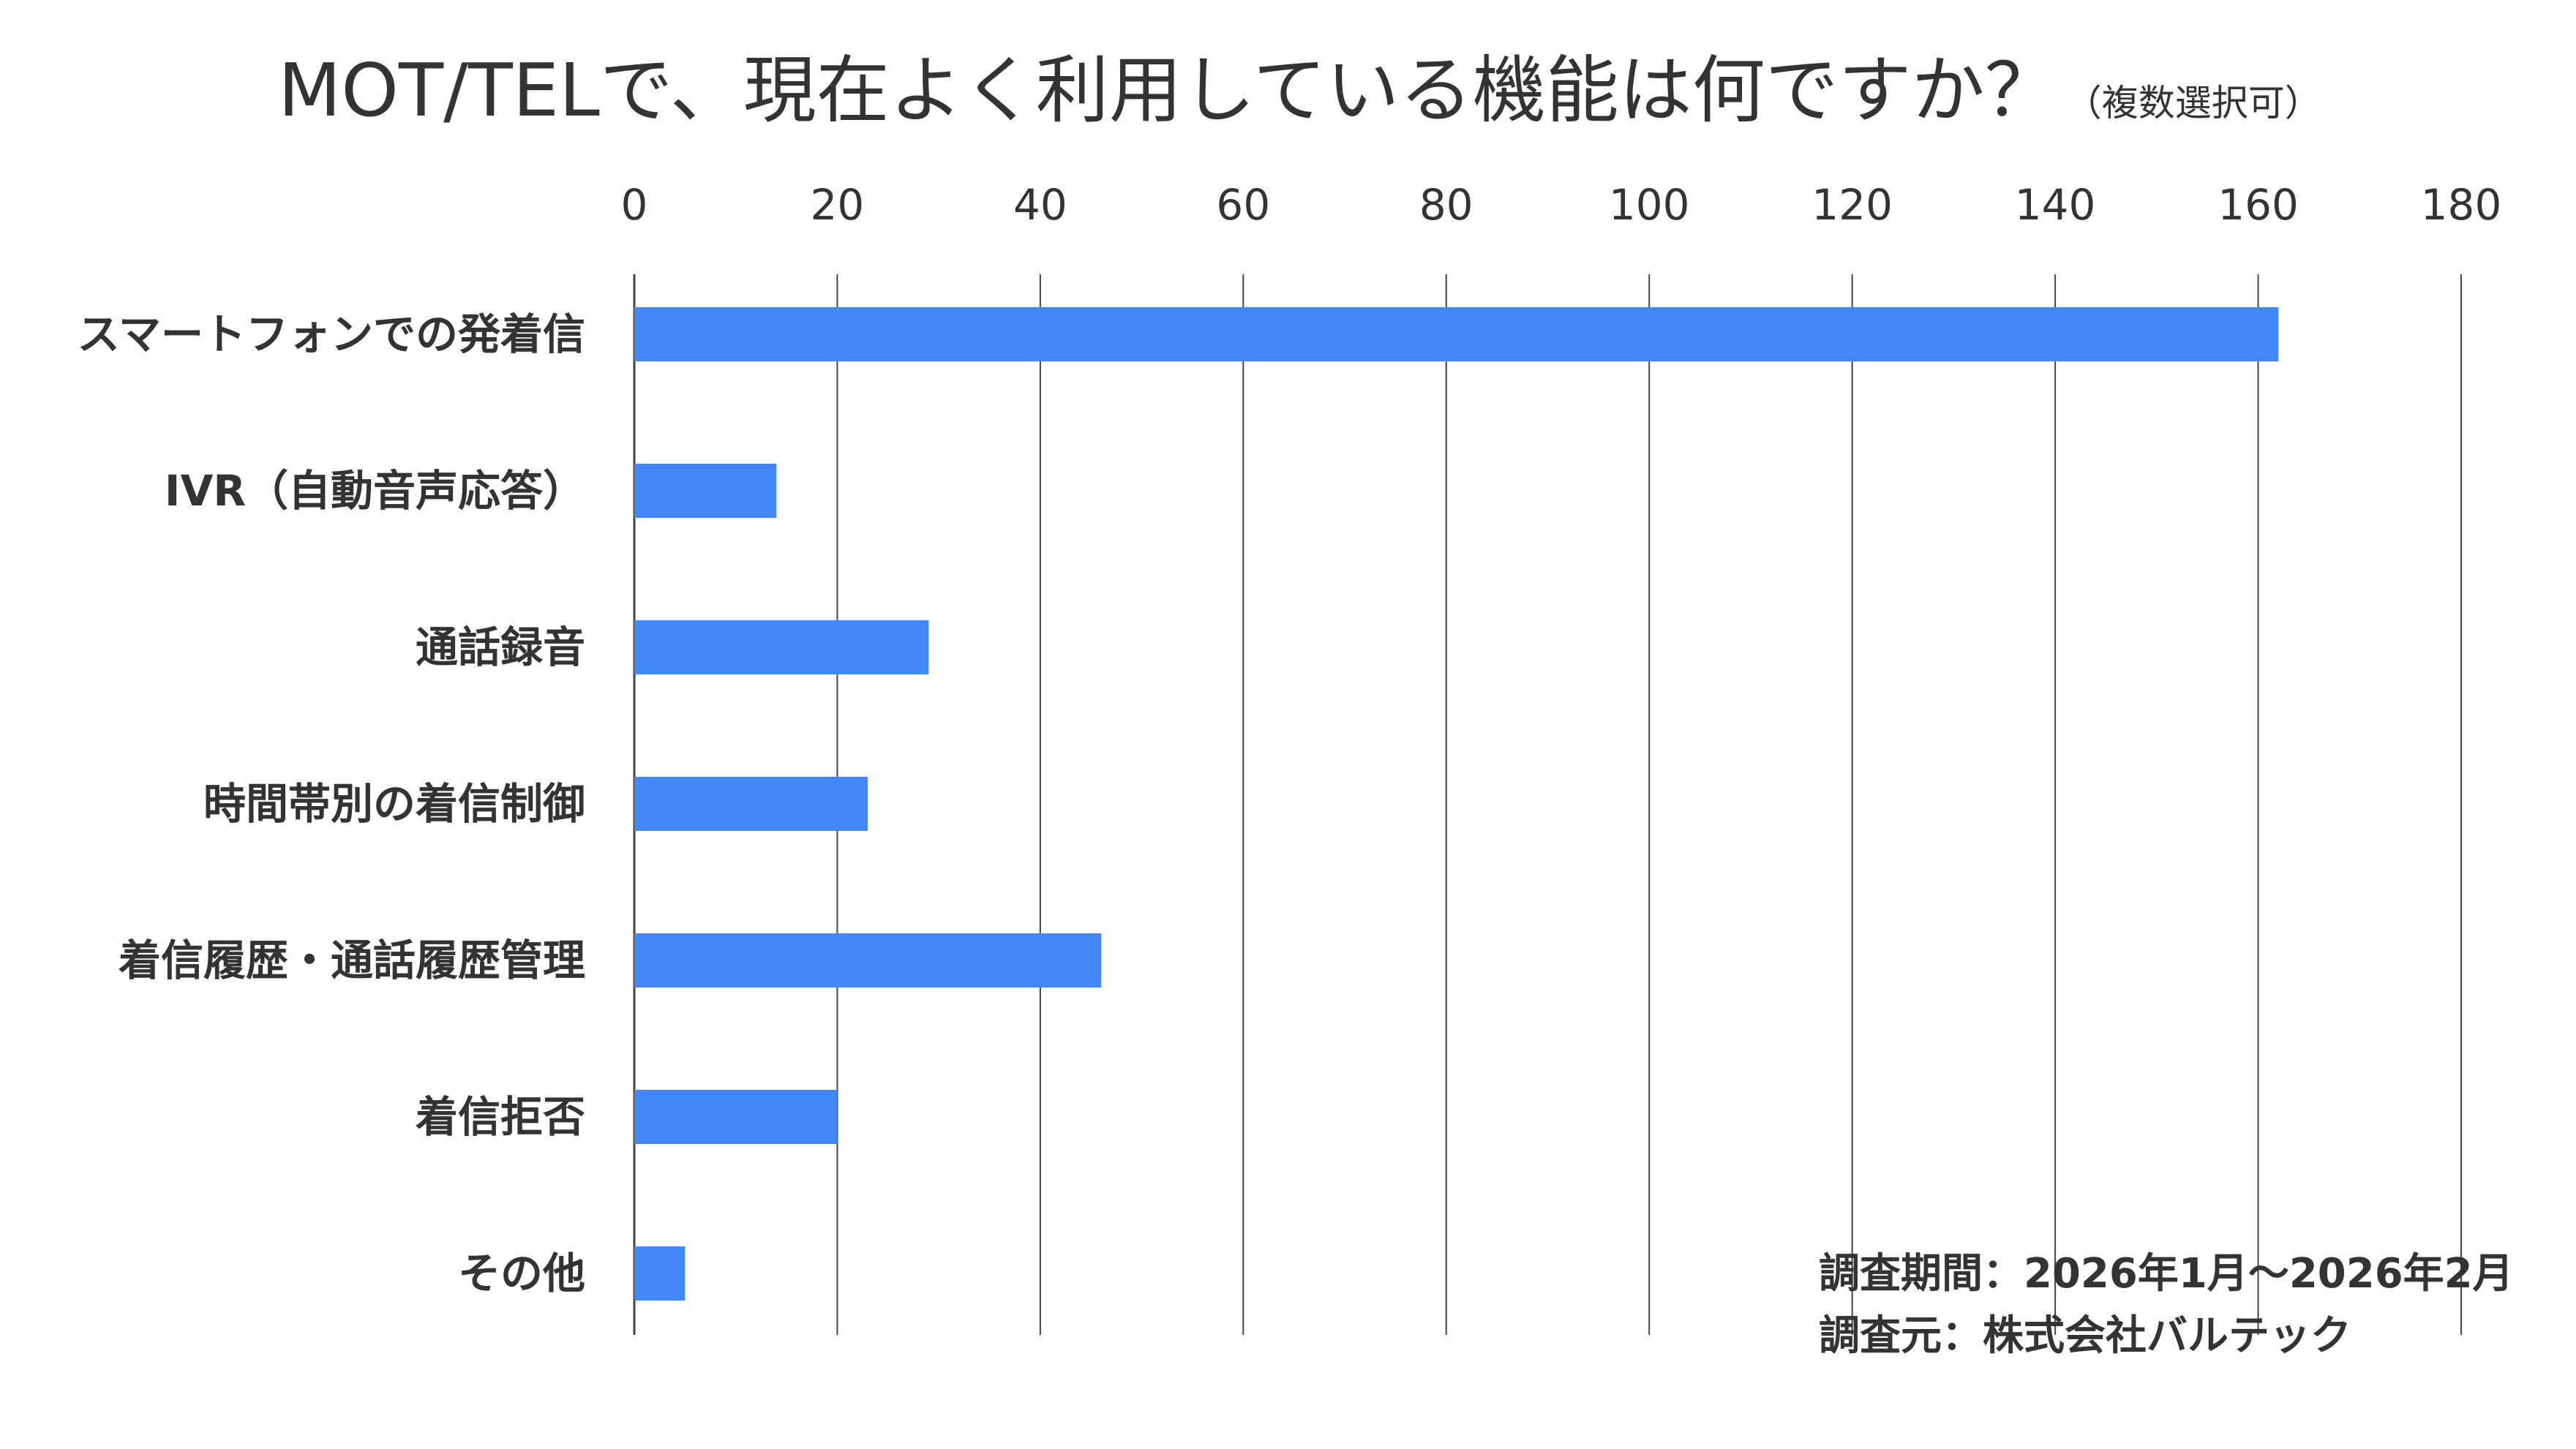  What do you see at coordinates (634, 205) in the screenshot?
I see `x-tick-label: 0` at bounding box center [634, 205].